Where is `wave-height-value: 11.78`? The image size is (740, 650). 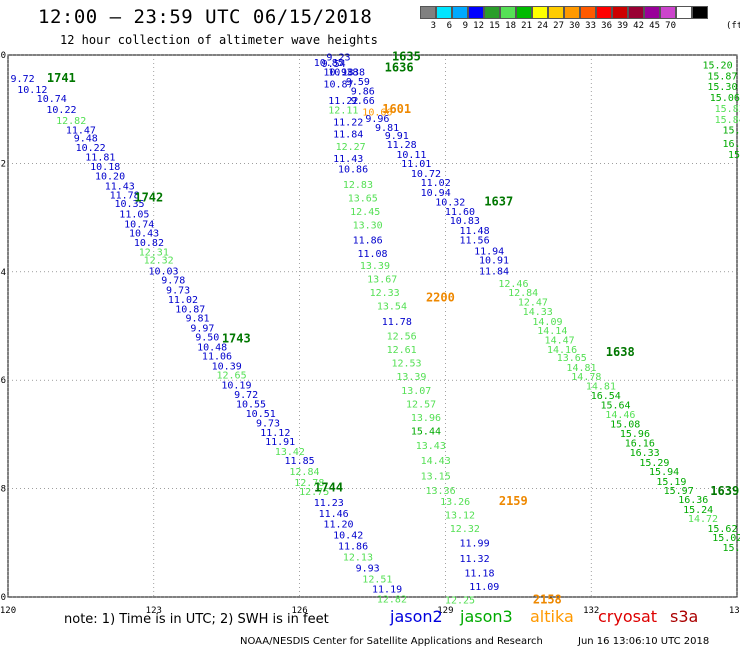
wave-height-value: 11.78 is located at coordinates (125, 196).